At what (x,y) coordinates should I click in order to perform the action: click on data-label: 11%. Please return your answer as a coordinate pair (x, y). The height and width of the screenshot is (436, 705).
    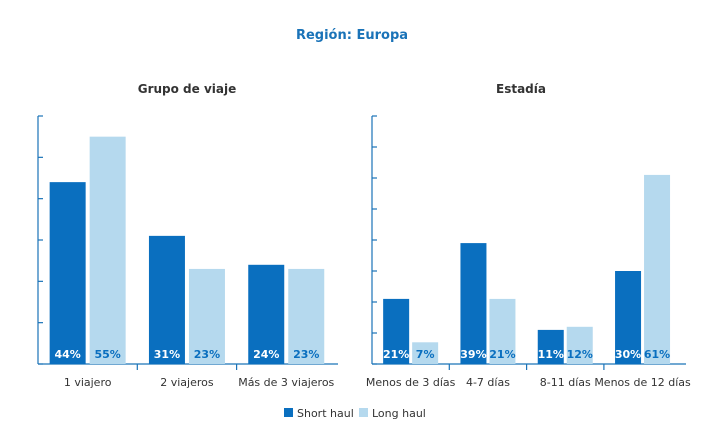
    Looking at the image, I should click on (551, 354).